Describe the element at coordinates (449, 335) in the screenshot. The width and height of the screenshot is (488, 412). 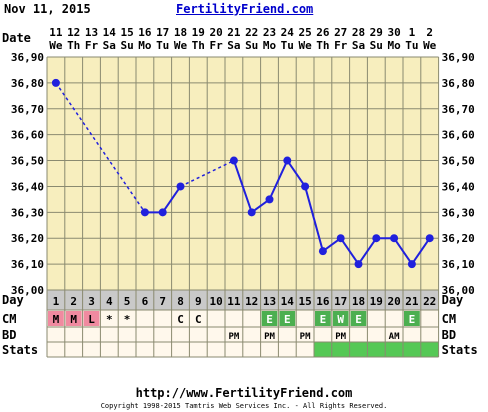
I see `bd-row-label-right: BD` at that location.